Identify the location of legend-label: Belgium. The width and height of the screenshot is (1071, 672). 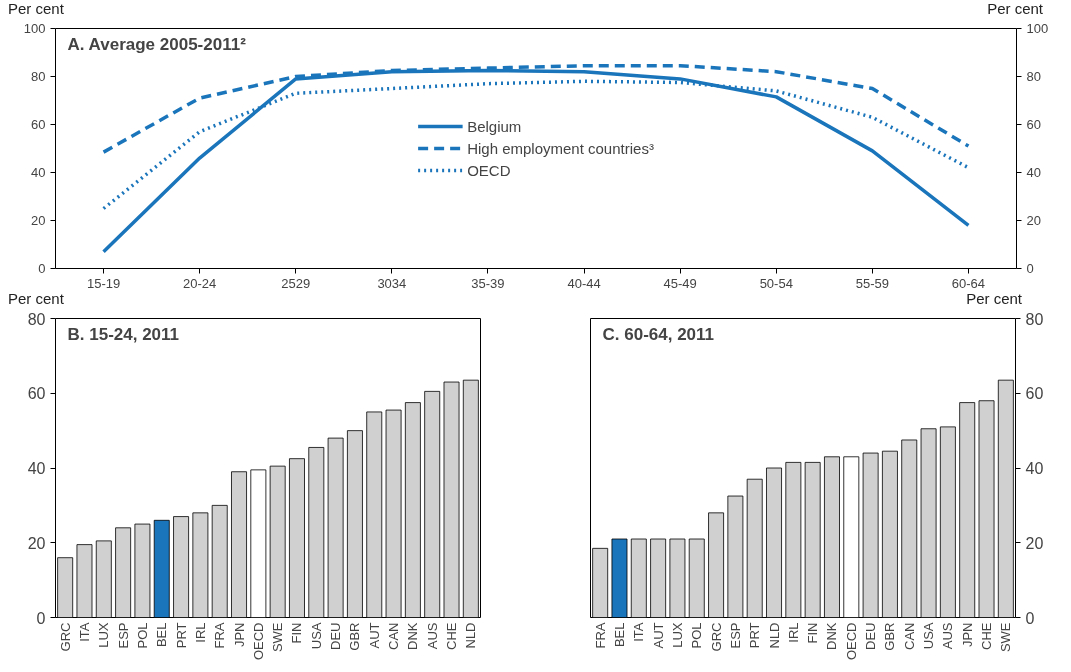
(494, 126).